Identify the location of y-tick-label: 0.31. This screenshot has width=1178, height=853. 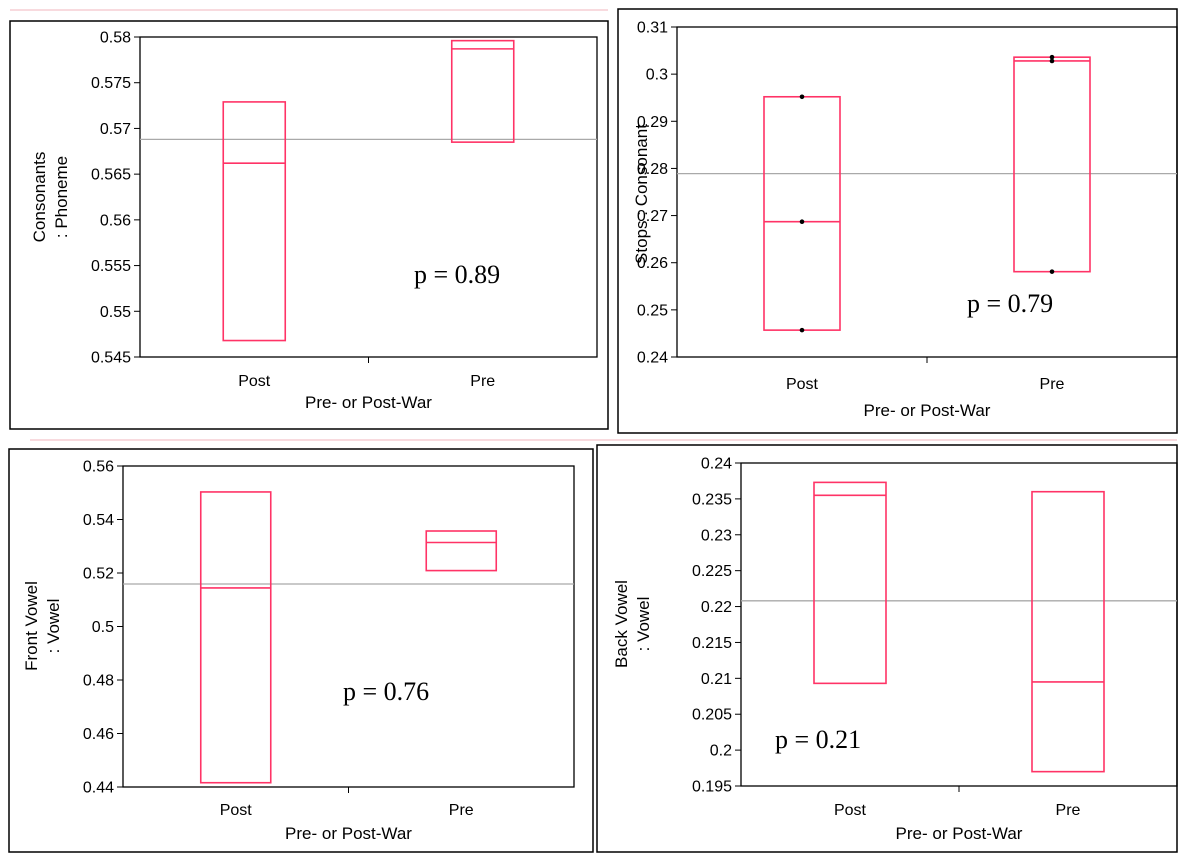
(652, 28).